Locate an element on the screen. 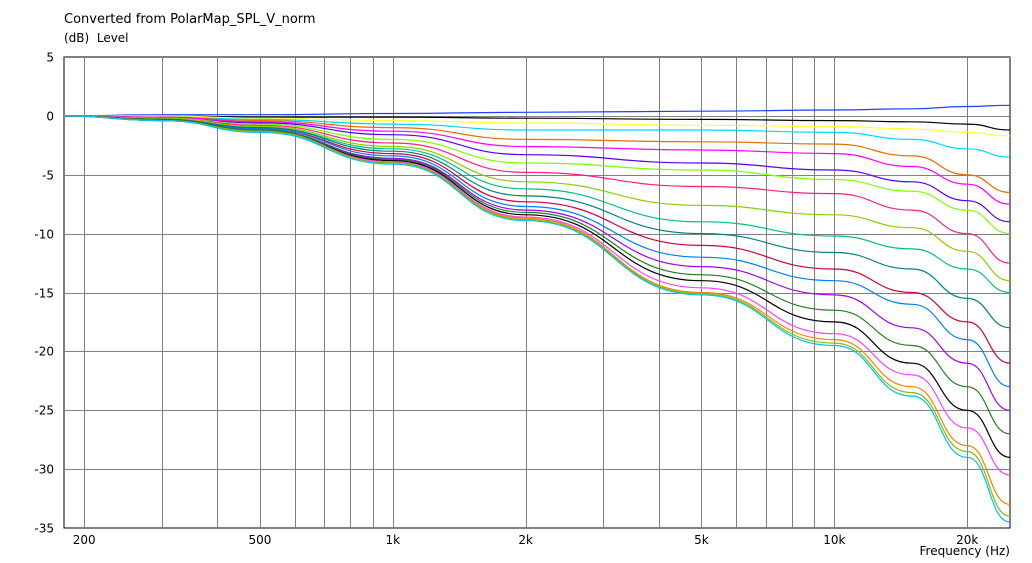  y-tick-label: -15 is located at coordinates (44, 294).